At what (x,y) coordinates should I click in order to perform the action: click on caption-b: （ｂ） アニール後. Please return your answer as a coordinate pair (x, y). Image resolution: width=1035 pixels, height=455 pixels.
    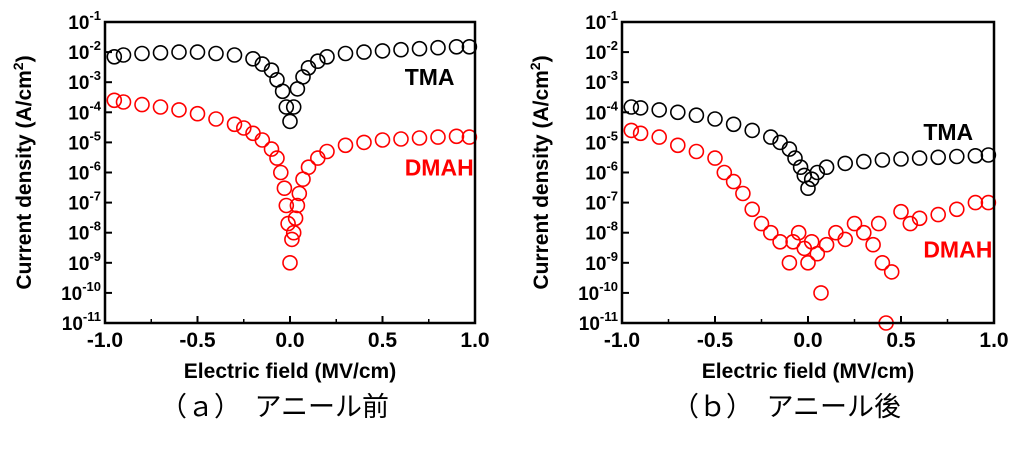
    Looking at the image, I should click on (786, 407).